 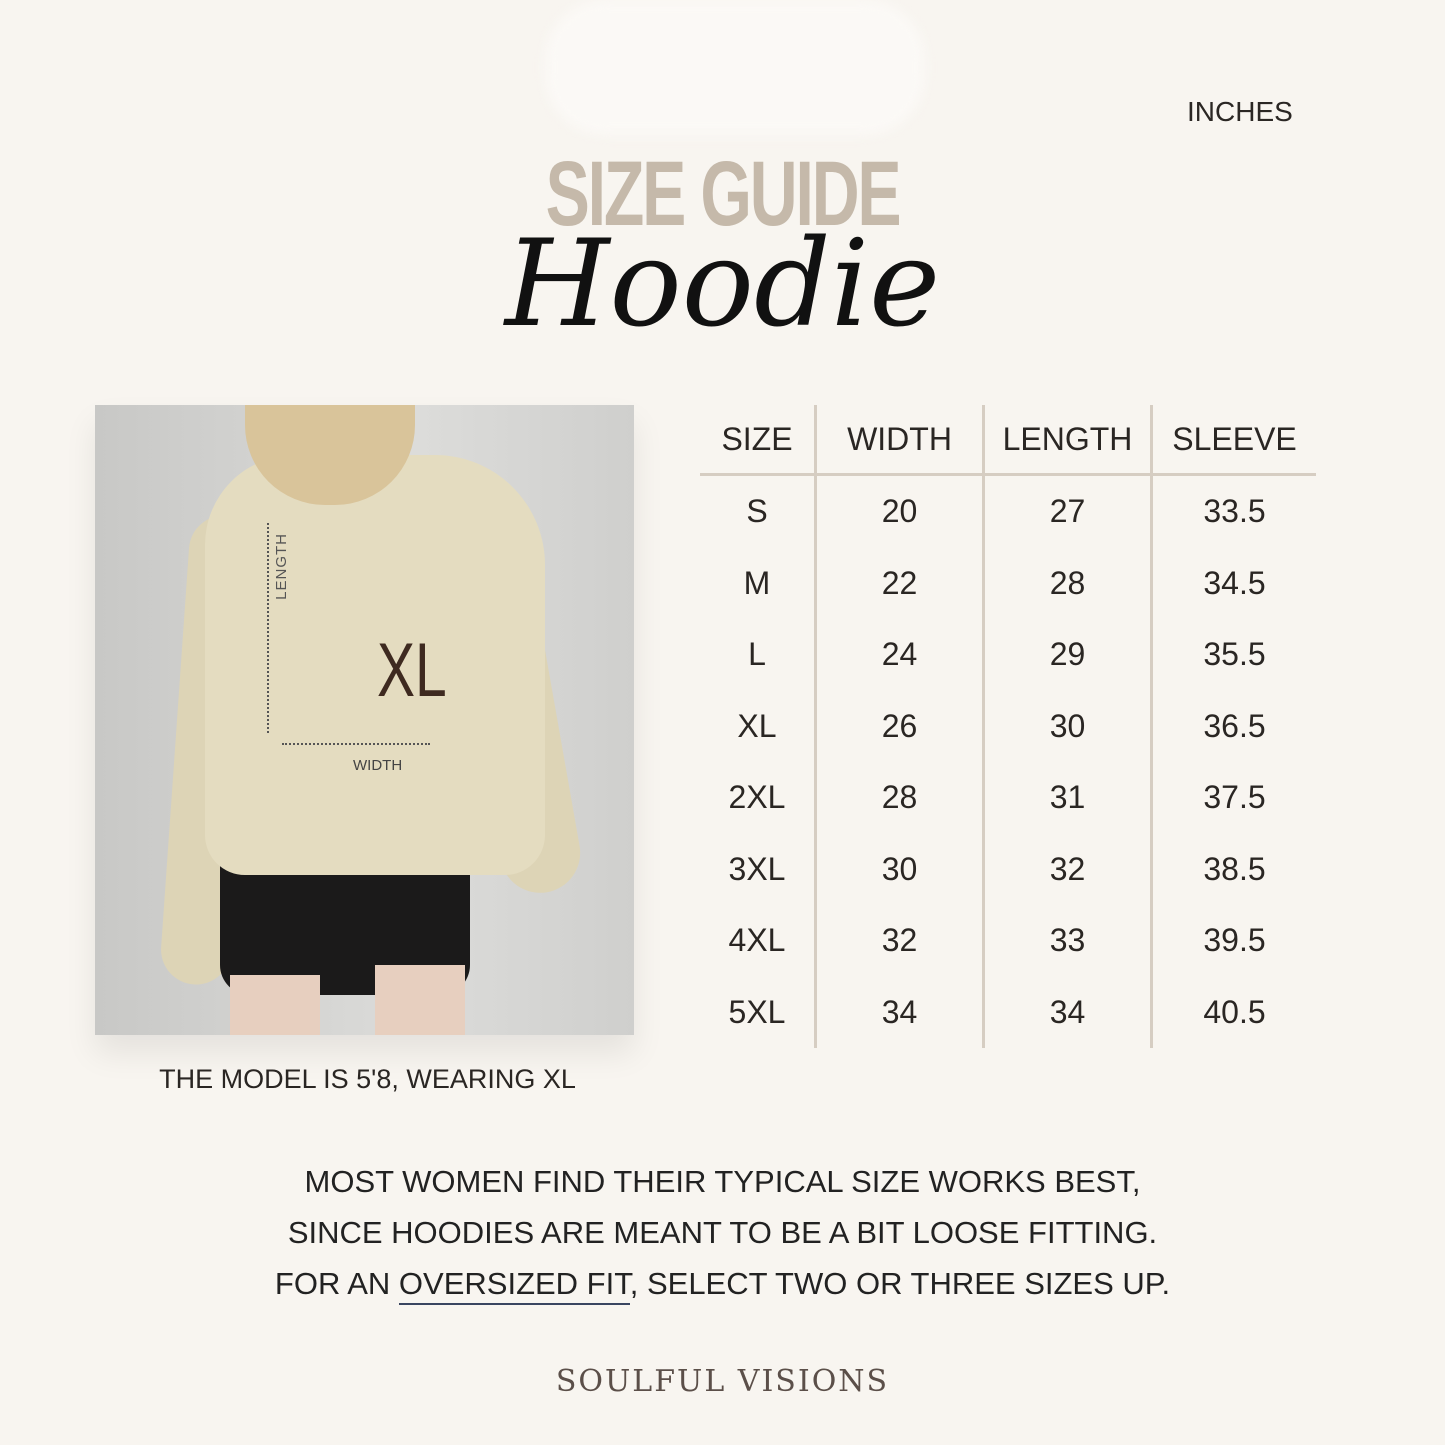 What do you see at coordinates (1068, 583) in the screenshot?
I see `cell-length: 28` at bounding box center [1068, 583].